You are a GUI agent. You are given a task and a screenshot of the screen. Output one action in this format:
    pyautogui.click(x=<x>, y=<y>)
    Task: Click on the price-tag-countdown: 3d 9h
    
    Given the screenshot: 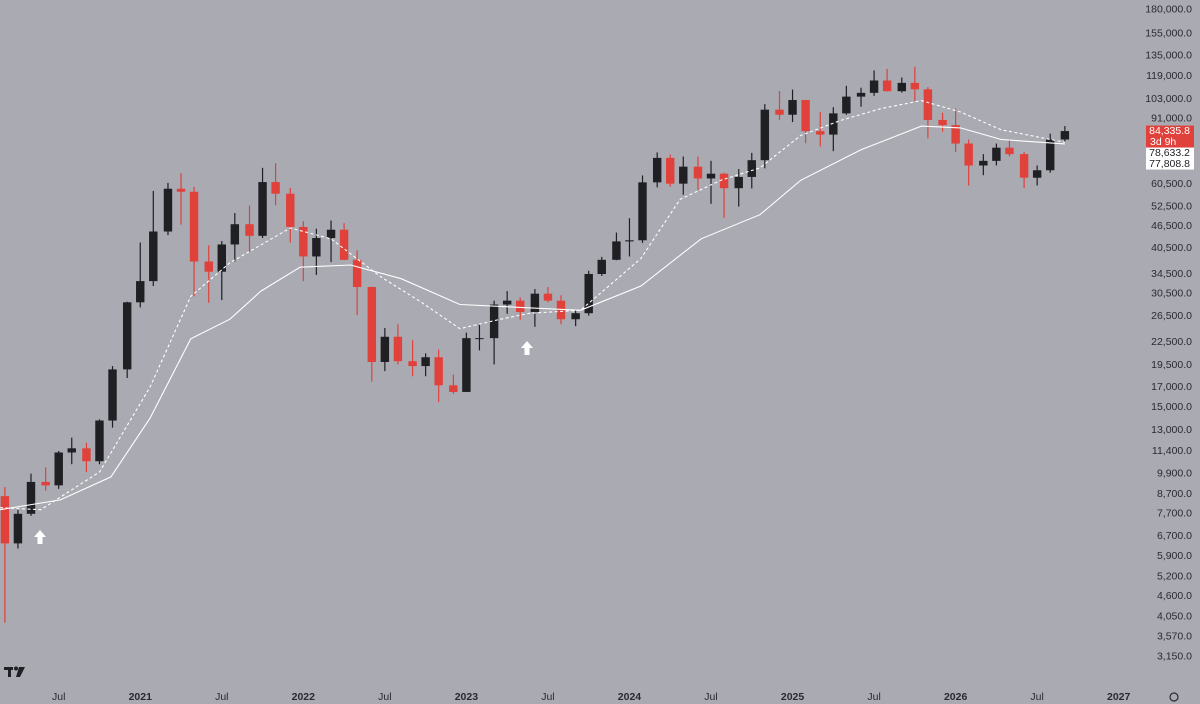 What is the action you would take?
    pyautogui.click(x=1163, y=142)
    